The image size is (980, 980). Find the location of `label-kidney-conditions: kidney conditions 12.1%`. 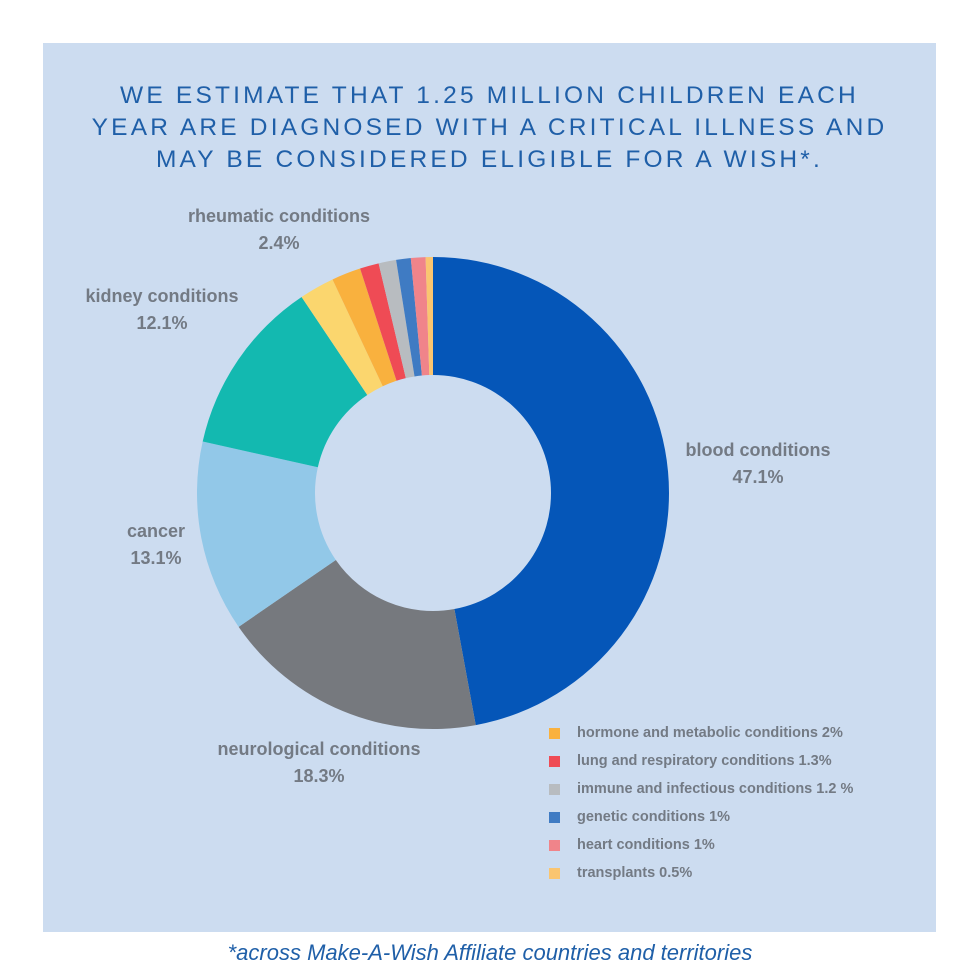

label-kidney-conditions: kidney conditions 12.1% is located at coordinates (162, 310).